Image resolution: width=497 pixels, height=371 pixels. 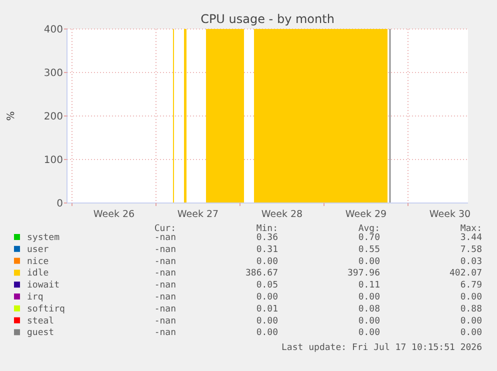 I want to click on text: 0.11, so click(x=369, y=285).